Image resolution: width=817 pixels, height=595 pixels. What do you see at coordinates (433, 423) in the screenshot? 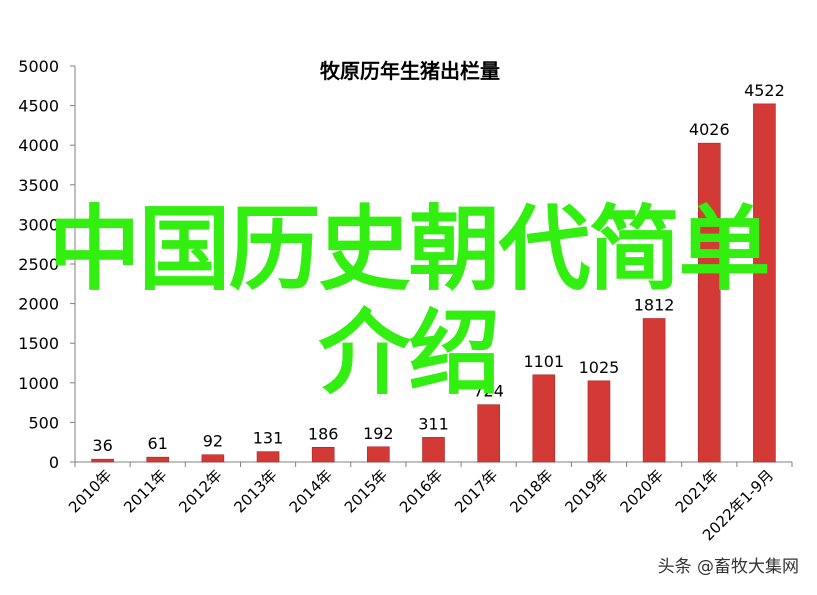
I see `data-label: 311` at bounding box center [433, 423].